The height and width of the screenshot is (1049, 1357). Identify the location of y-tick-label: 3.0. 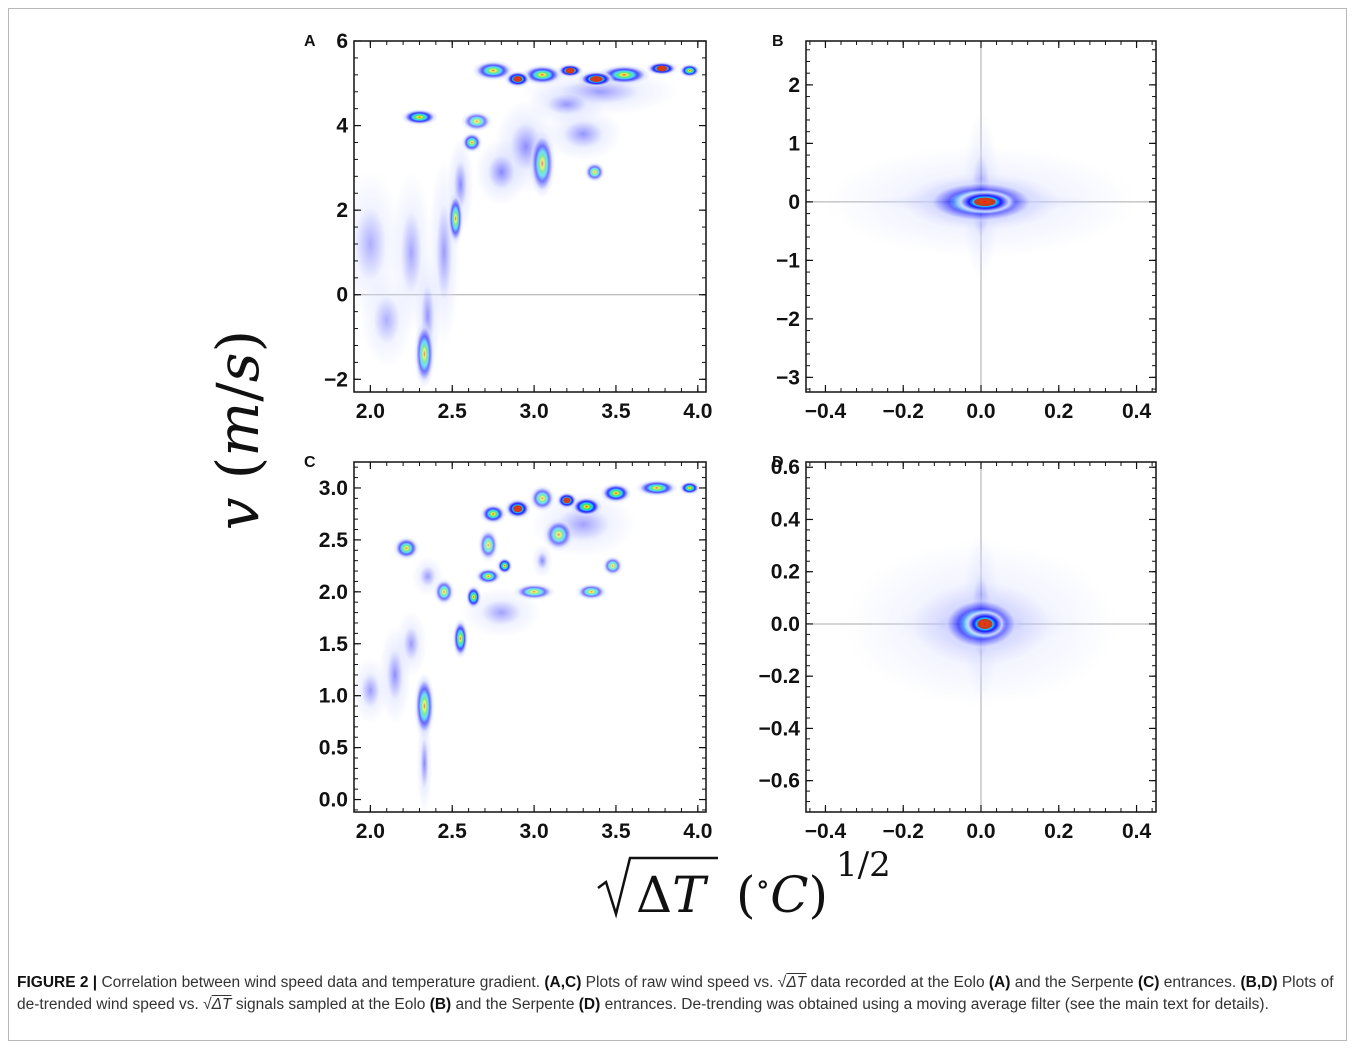
(333, 488).